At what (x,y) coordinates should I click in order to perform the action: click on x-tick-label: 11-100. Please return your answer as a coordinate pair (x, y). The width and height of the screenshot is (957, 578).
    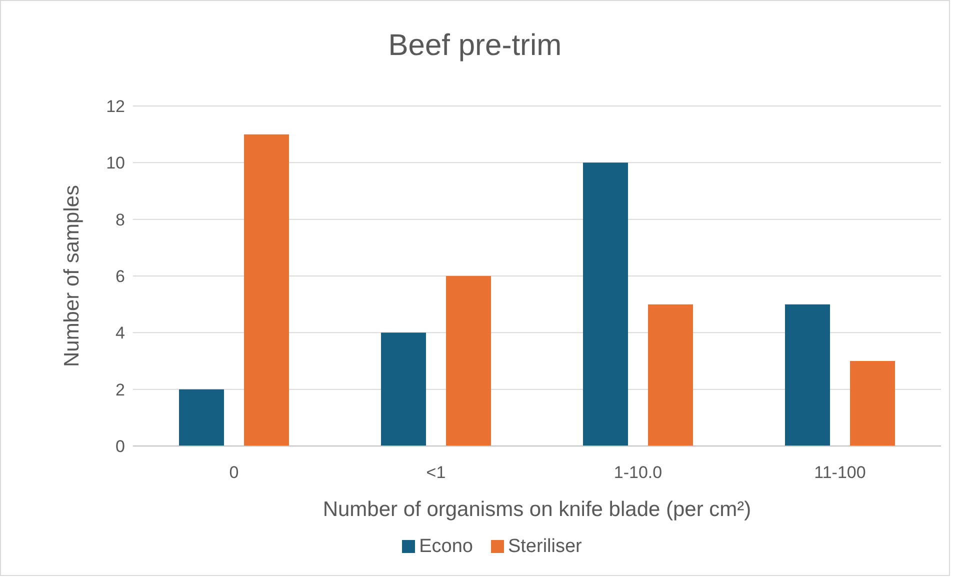
    Looking at the image, I should click on (840, 472).